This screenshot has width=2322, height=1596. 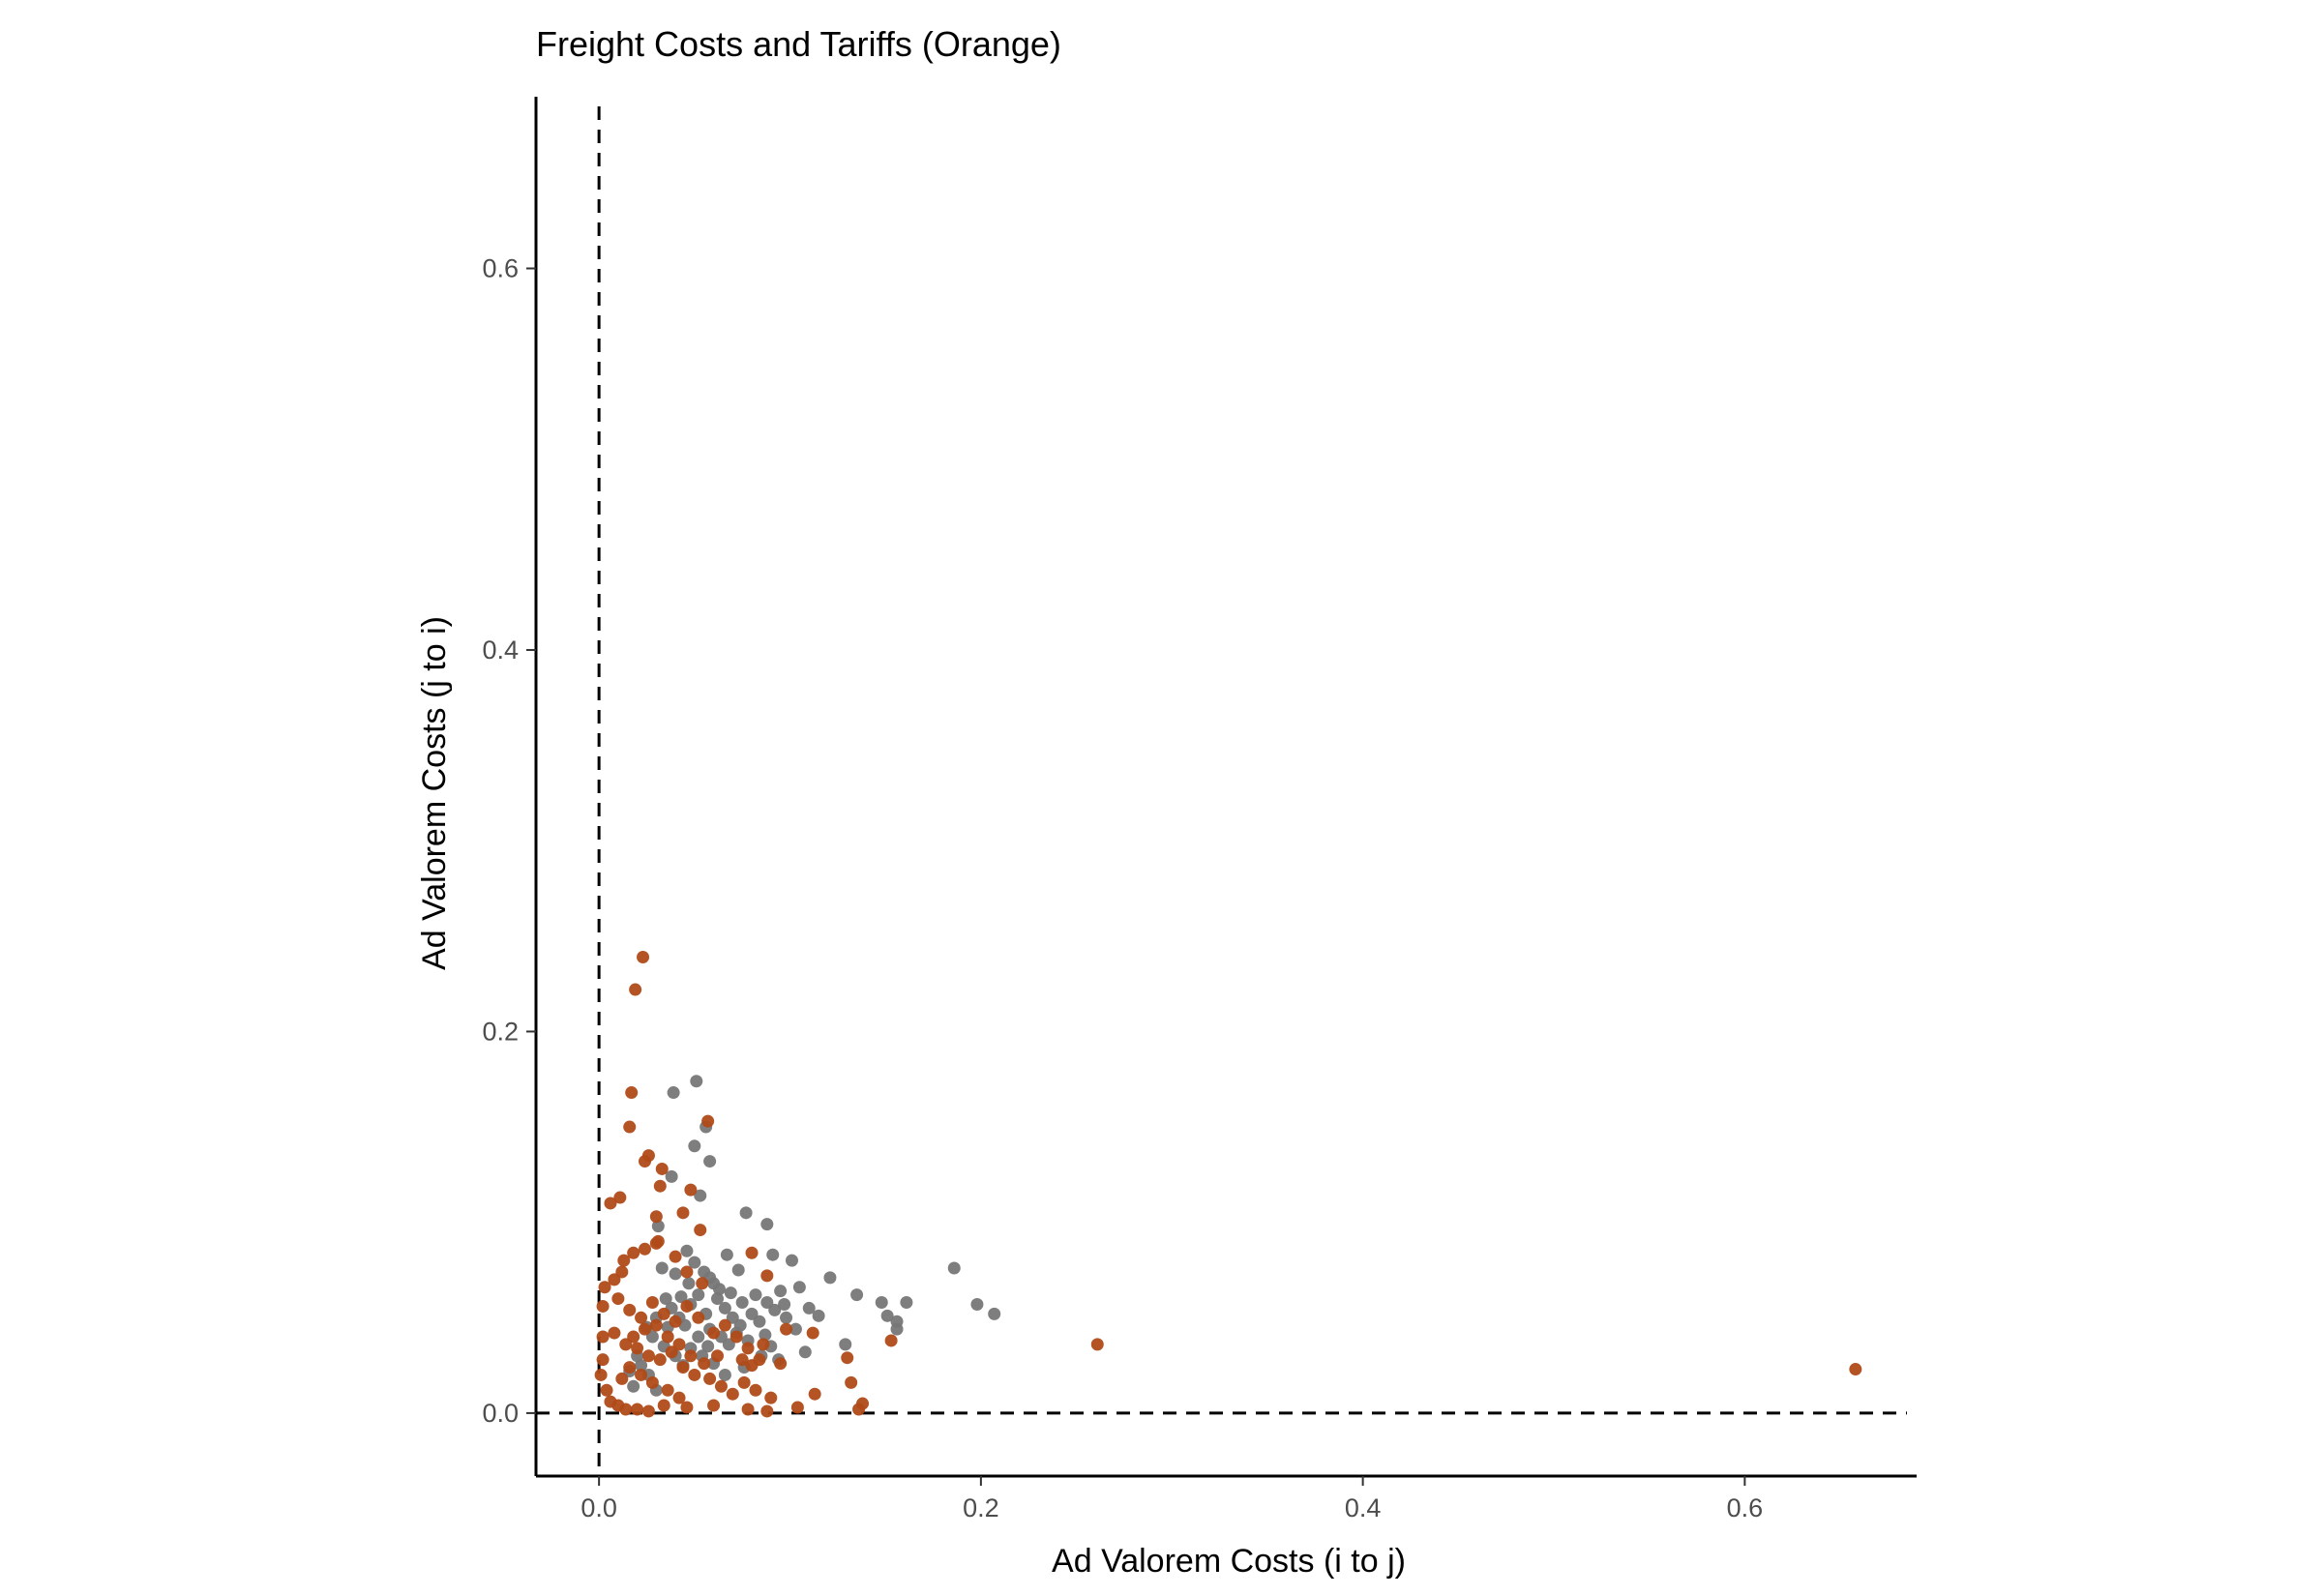 I want to click on x-tick-label: 0.0, so click(x=598, y=1507).